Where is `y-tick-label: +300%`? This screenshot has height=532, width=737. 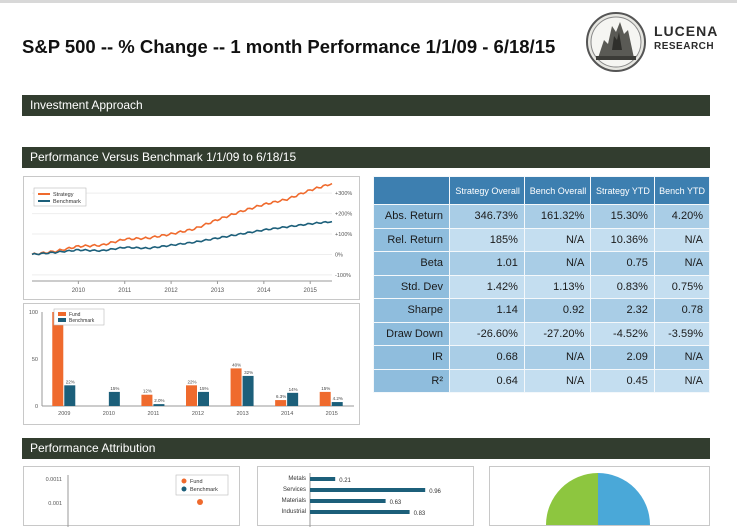 y-tick-label: +300% is located at coordinates (343, 194).